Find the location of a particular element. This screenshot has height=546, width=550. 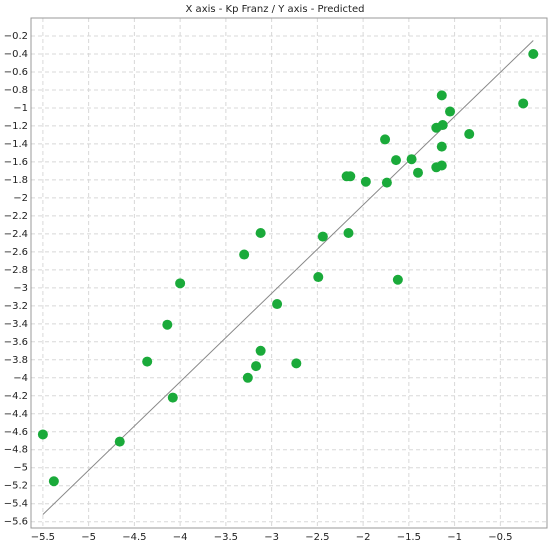

y-tick-label: −1.6 is located at coordinates (16, 162).